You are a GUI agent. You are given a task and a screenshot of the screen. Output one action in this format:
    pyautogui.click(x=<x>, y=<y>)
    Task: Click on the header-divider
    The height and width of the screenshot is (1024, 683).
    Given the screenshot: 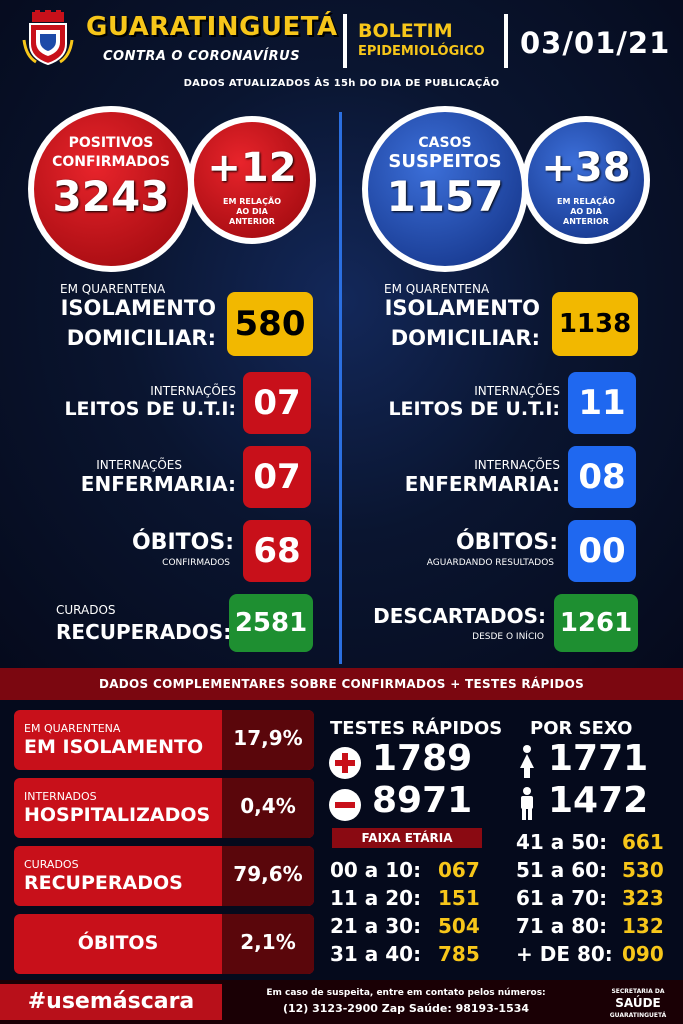 What is the action you would take?
    pyautogui.click(x=345, y=41)
    